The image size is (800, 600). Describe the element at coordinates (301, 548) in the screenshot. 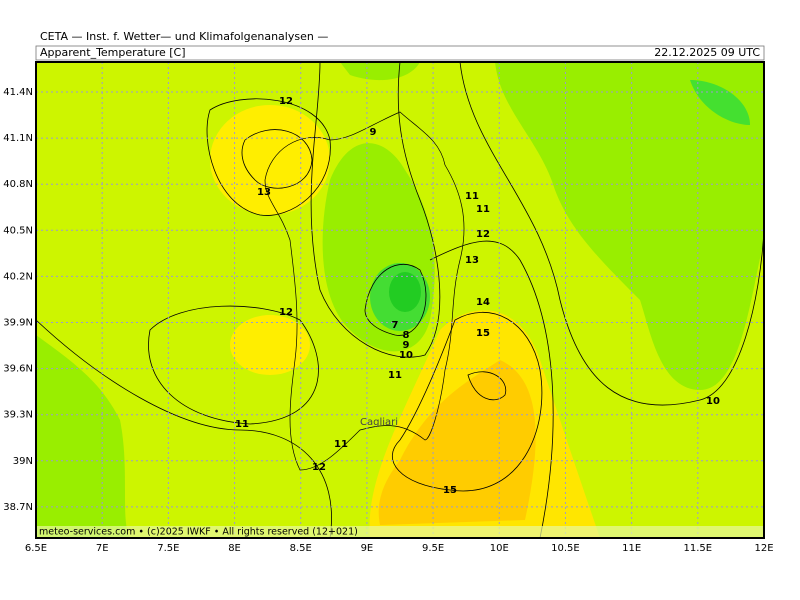

I see `lon-label: 8.5E` at that location.